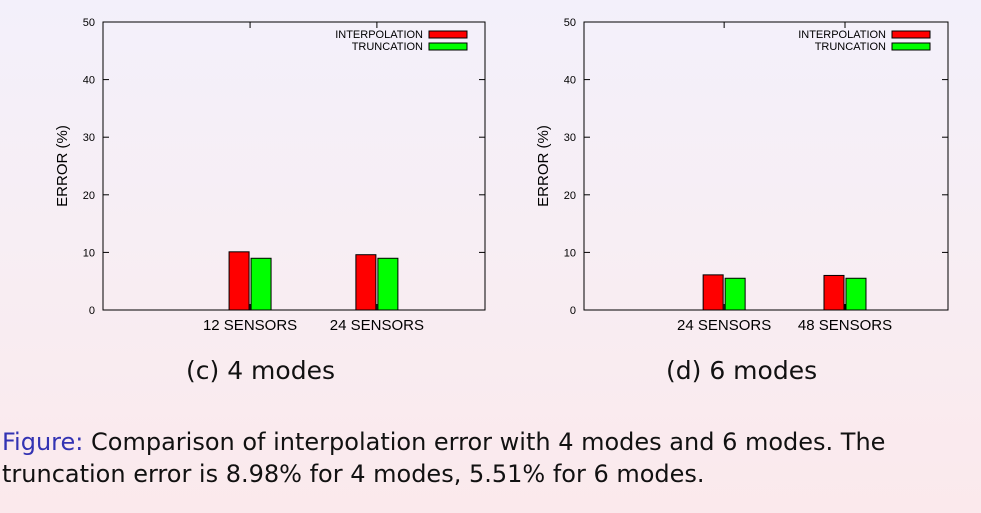 The image size is (981, 513). I want to click on x-category-label: 12 SENSORS, so click(250, 325).